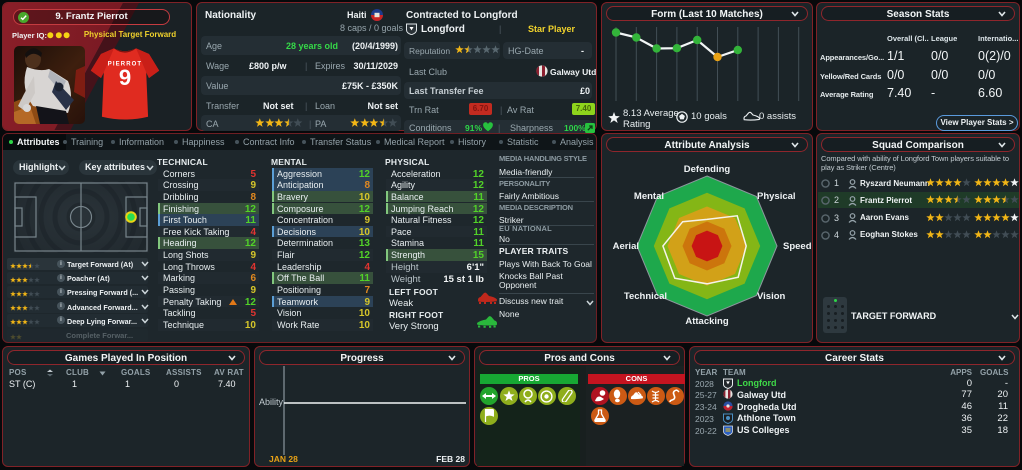  Describe the element at coordinates (125, 77) in the screenshot. I see `svg-text: 9` at that location.